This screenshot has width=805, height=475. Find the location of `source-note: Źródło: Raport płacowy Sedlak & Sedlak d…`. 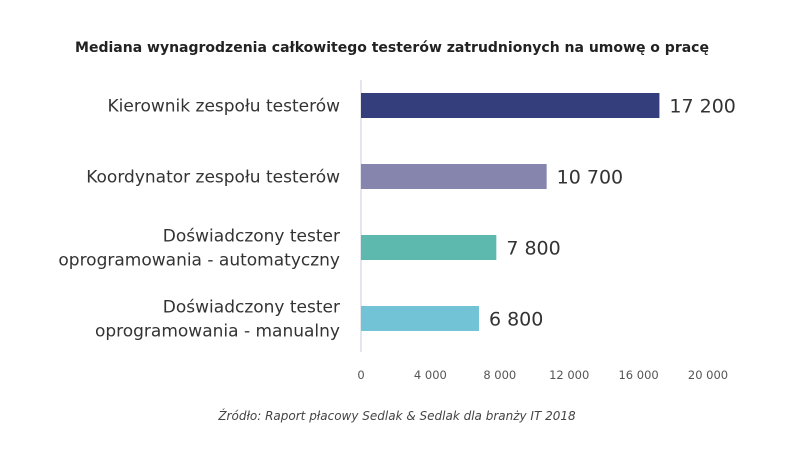

source-note: Źródło: Raport płacowy Sedlak & Sedlak d… is located at coordinates (396, 415).